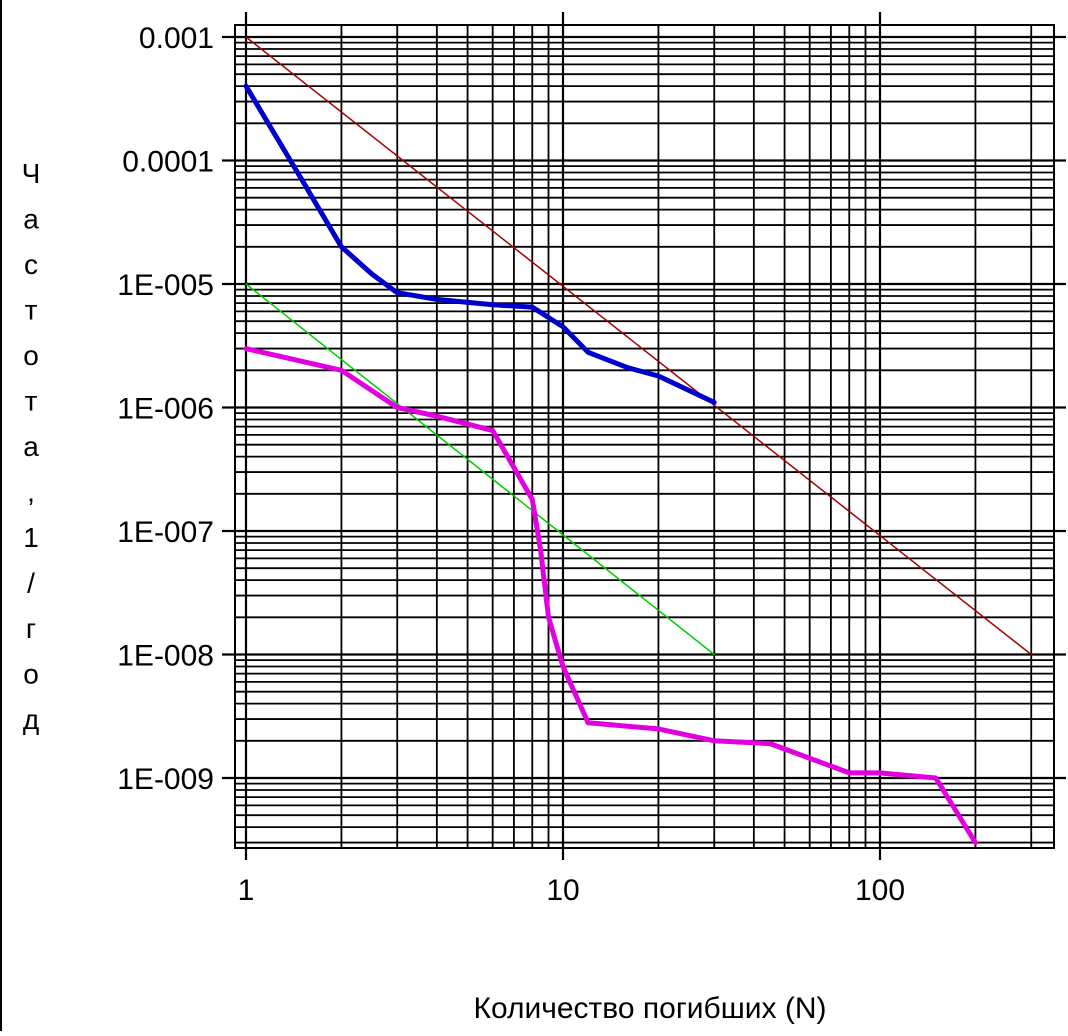 This screenshot has height=1036, width=1068. Describe the element at coordinates (880, 890) in the screenshot. I see `x-tick-label: 100` at that location.